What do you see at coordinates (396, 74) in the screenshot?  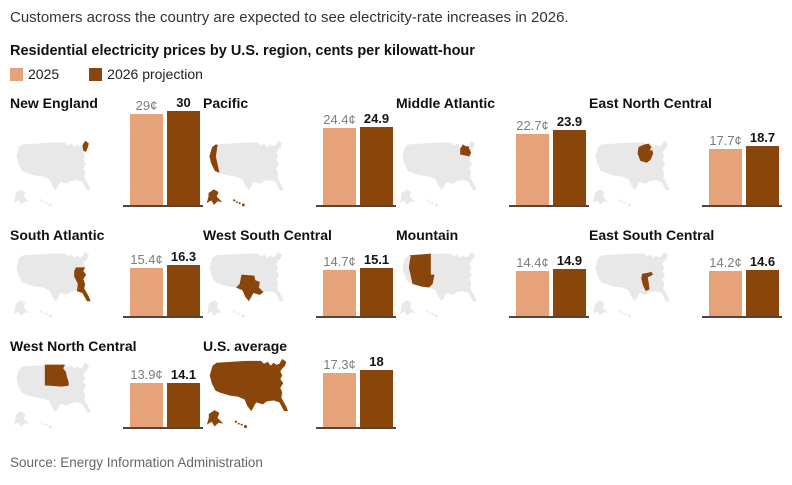 I see `legend: 2025 2026 projection` at bounding box center [396, 74].